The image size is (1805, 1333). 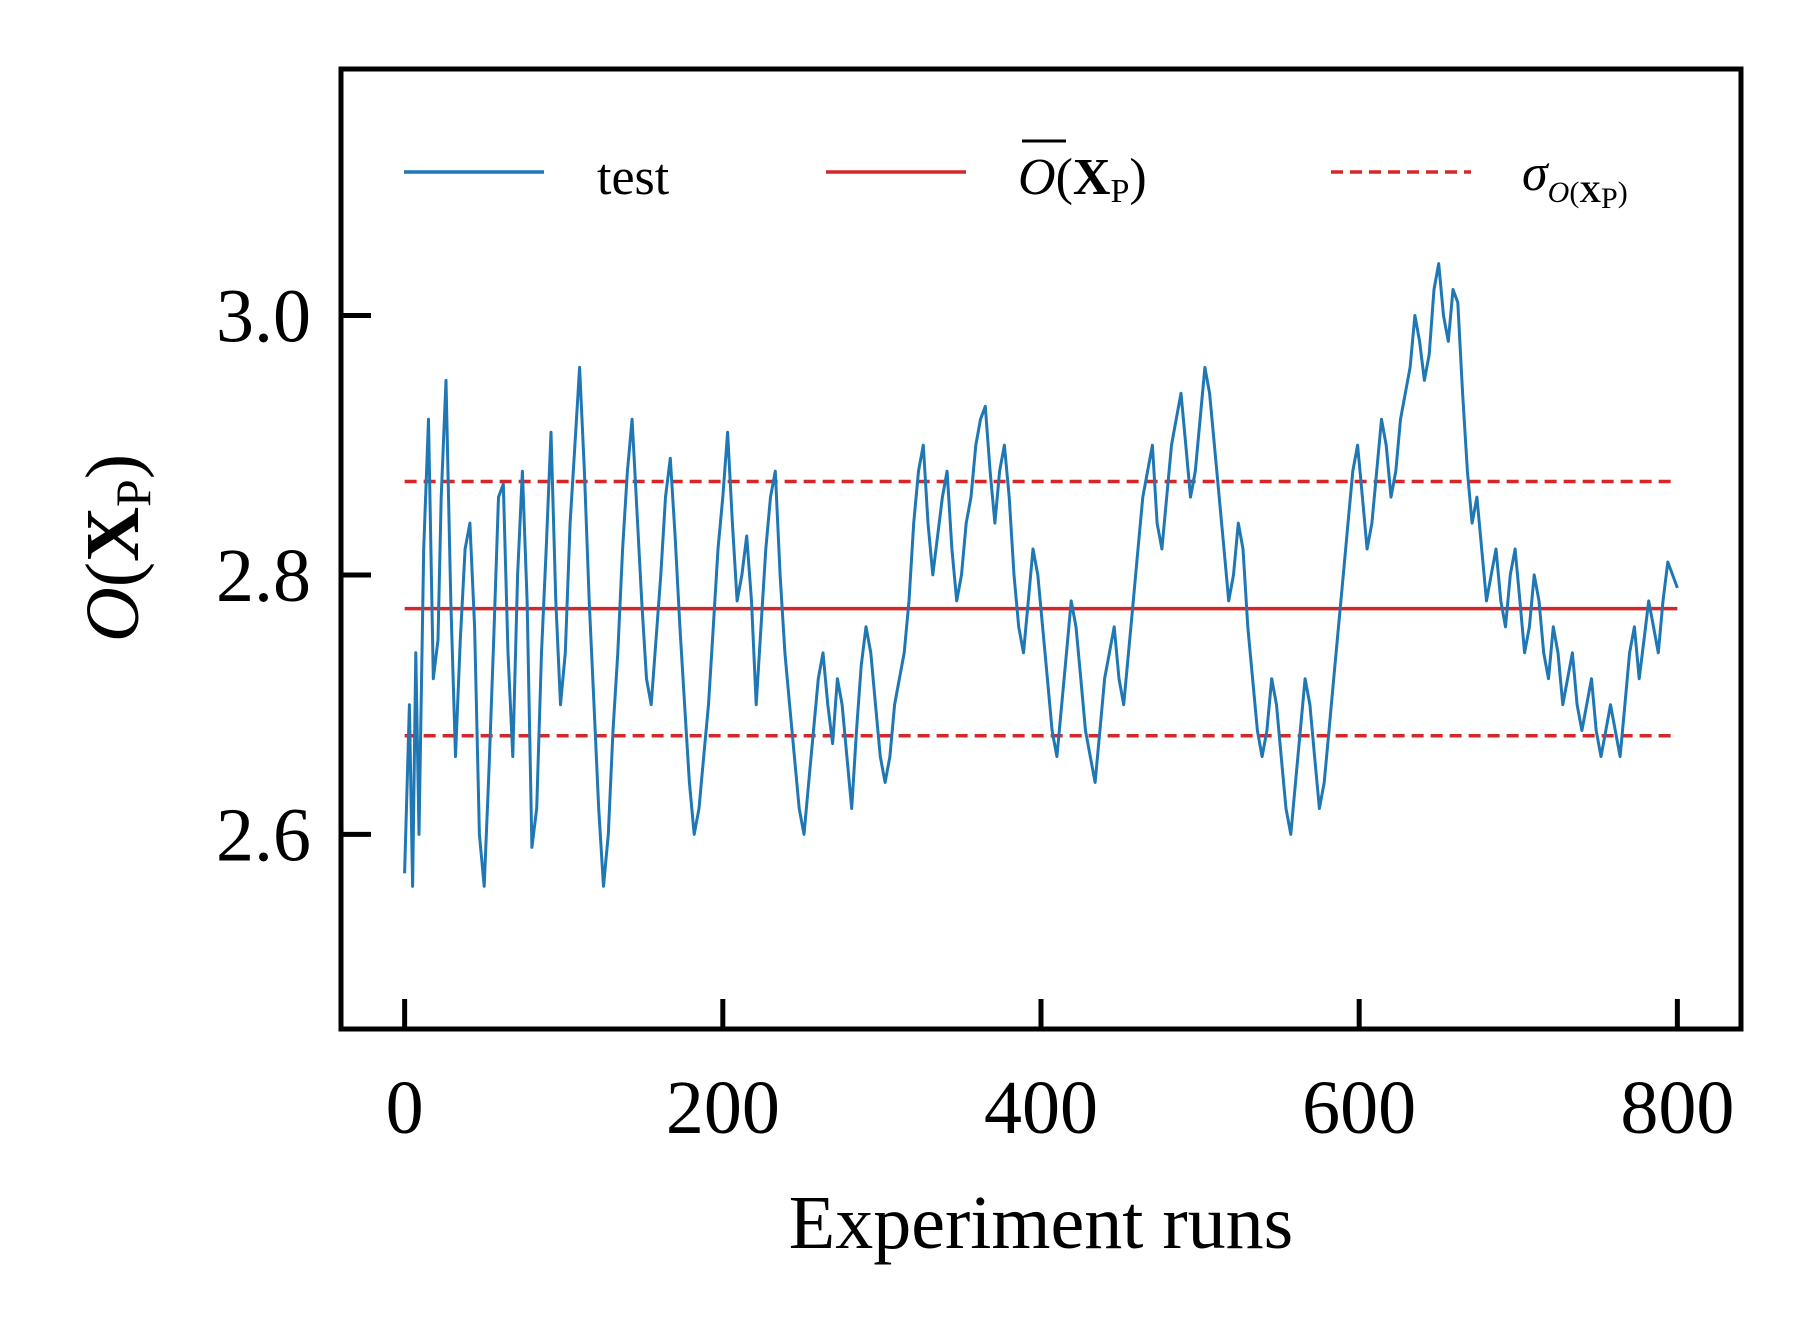 What do you see at coordinates (1359, 1108) in the screenshot?
I see `x-tick-label: 600` at bounding box center [1359, 1108].